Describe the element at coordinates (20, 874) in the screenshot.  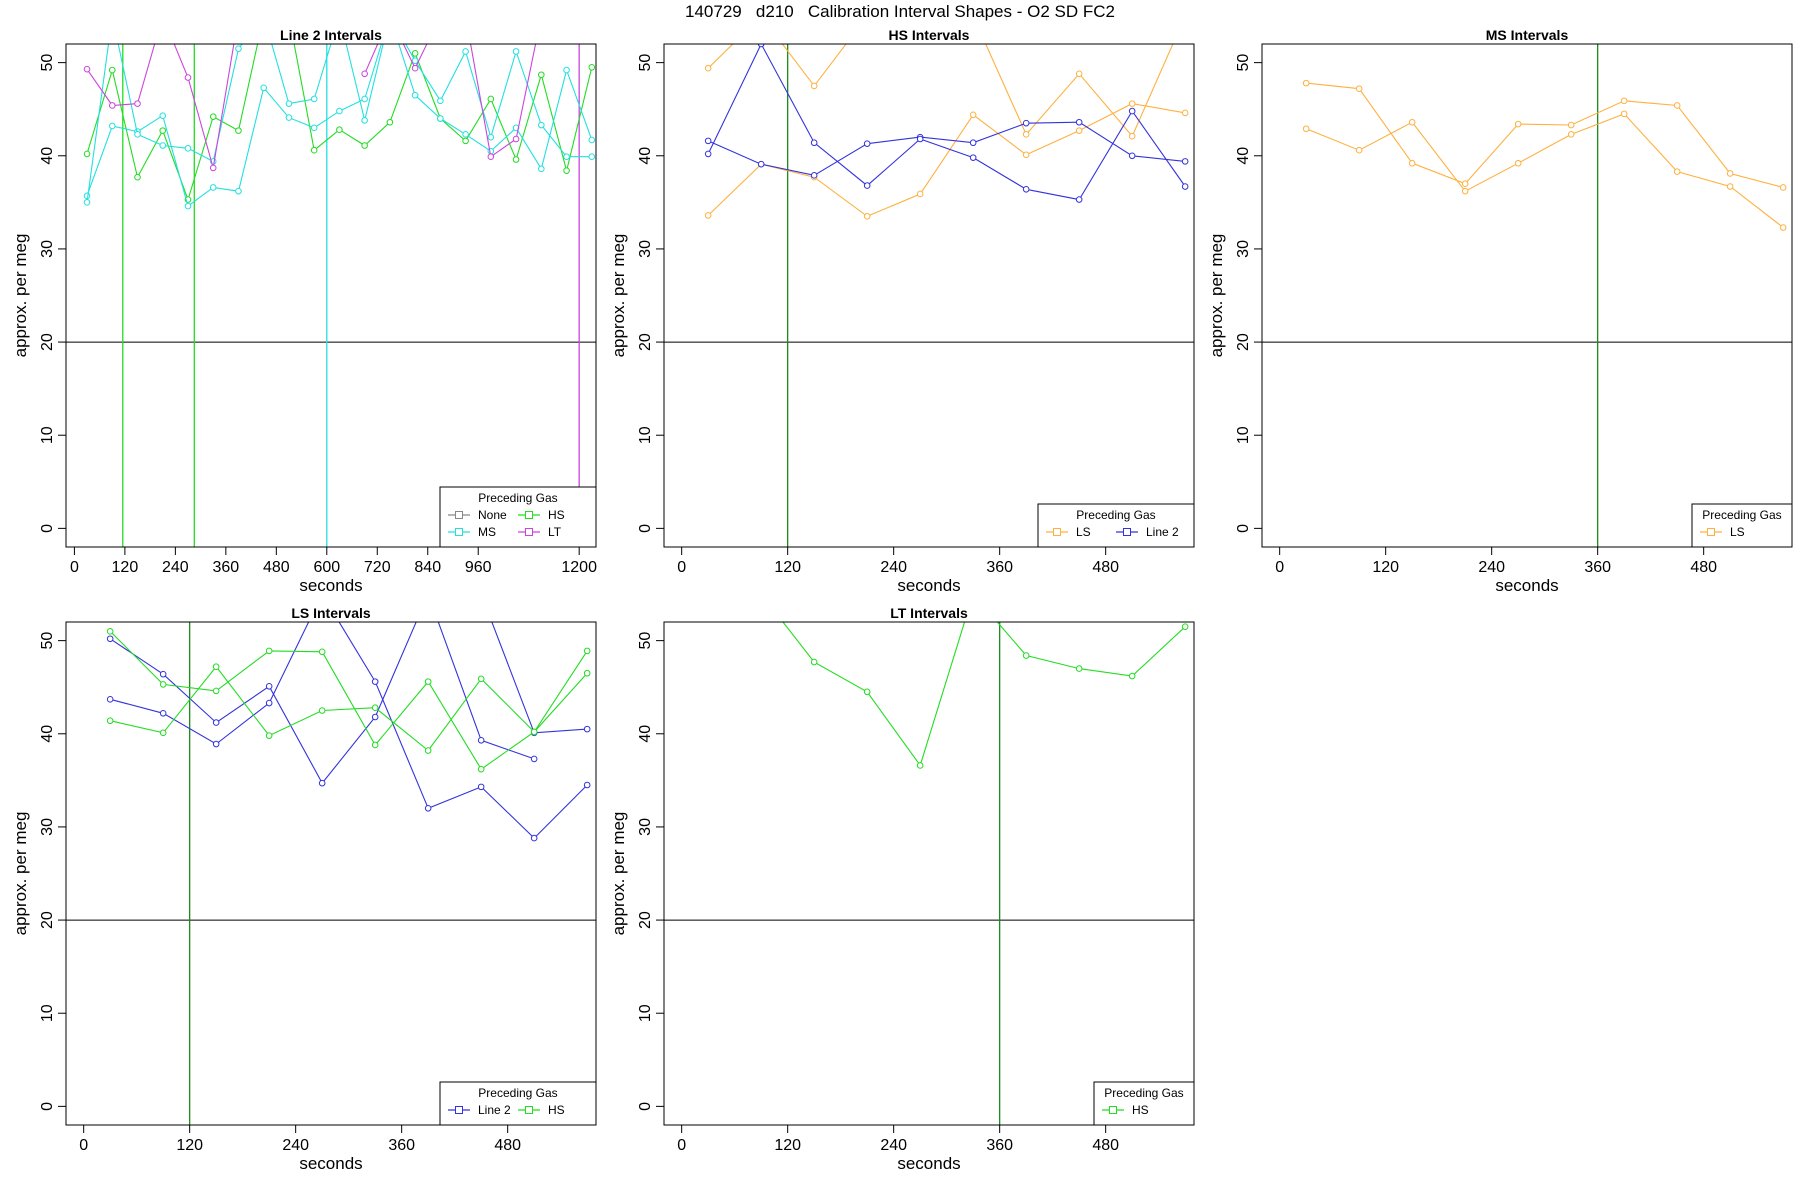
I see `y-axis-label: approx. per meg` at that location.